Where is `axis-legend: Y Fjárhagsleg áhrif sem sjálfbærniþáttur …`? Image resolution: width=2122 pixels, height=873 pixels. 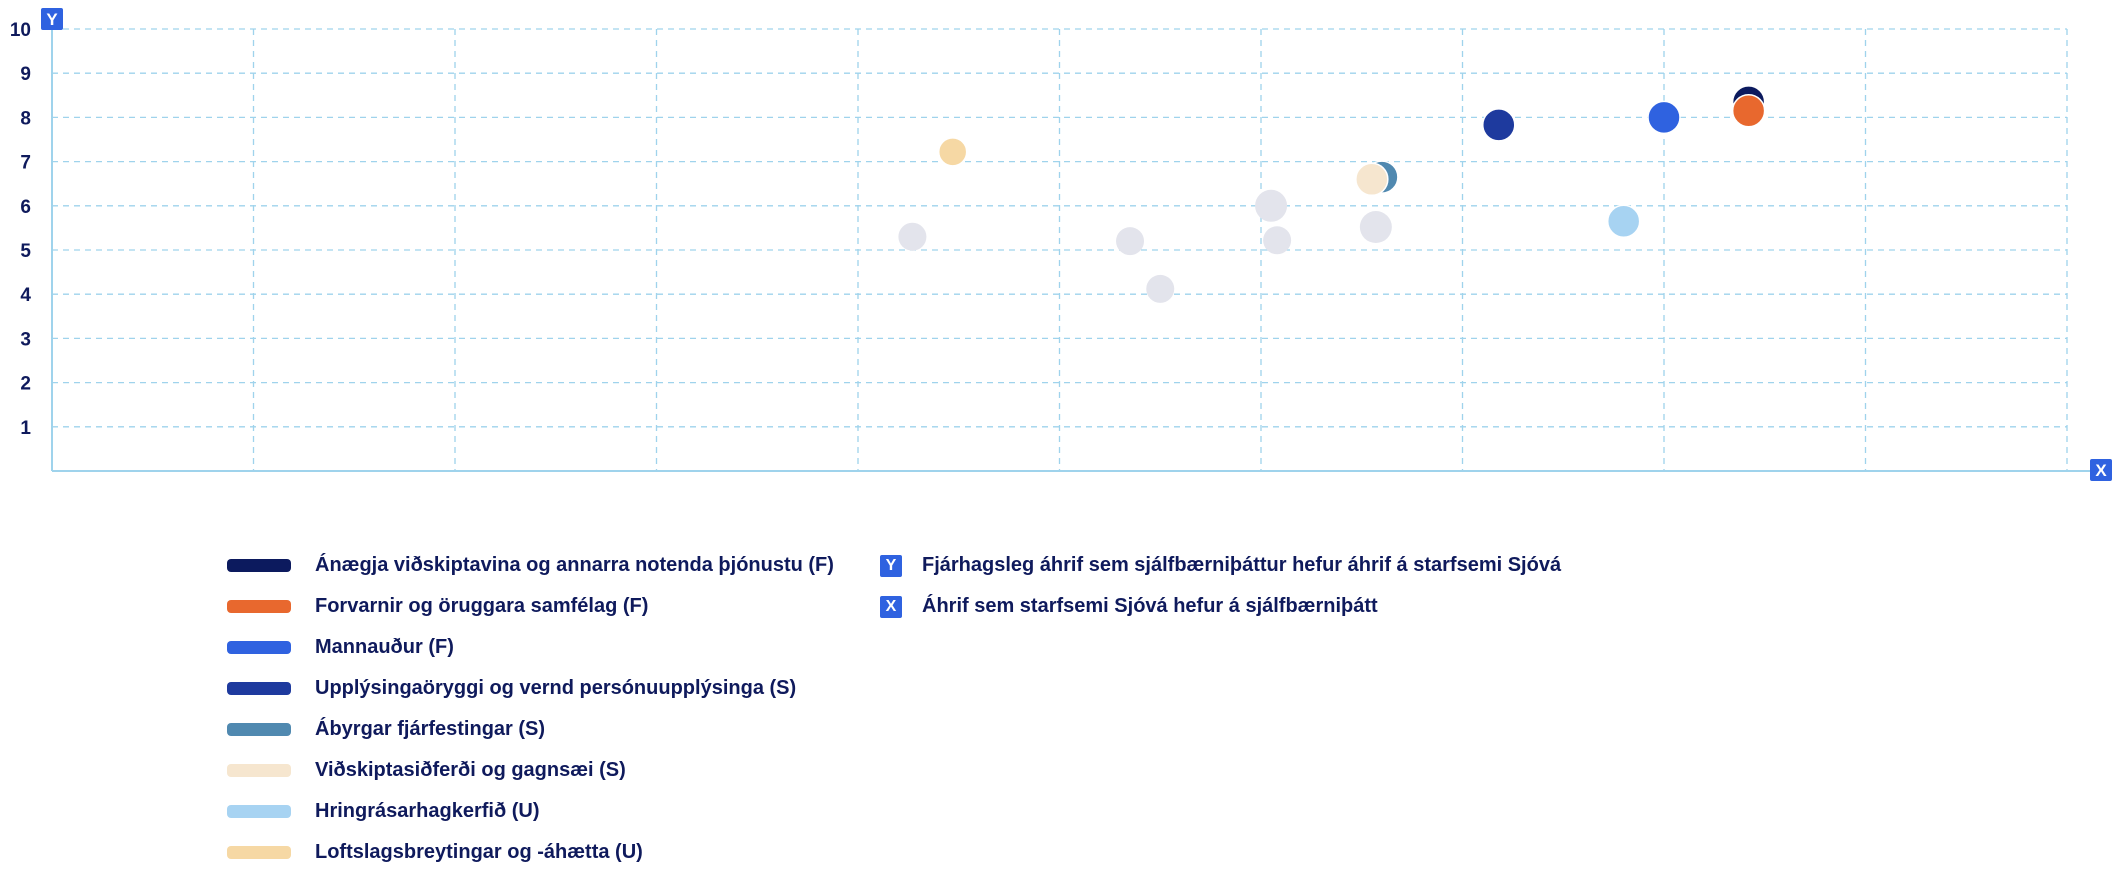 axis-legend: Y Fjárhagsleg áhrif sem sjálfbærniþáttur … is located at coordinates (1220, 586).